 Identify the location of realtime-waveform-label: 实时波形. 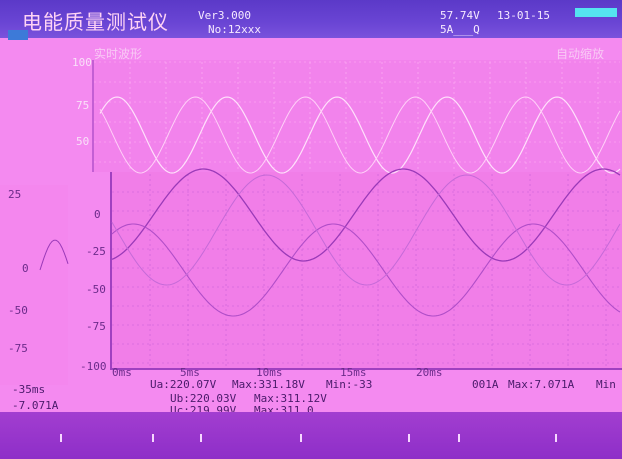
(118, 54).